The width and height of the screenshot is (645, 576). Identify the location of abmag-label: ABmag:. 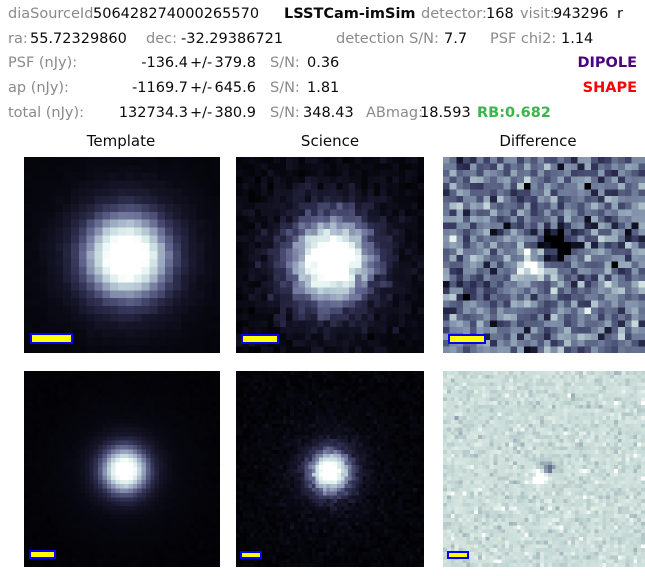
(394, 113).